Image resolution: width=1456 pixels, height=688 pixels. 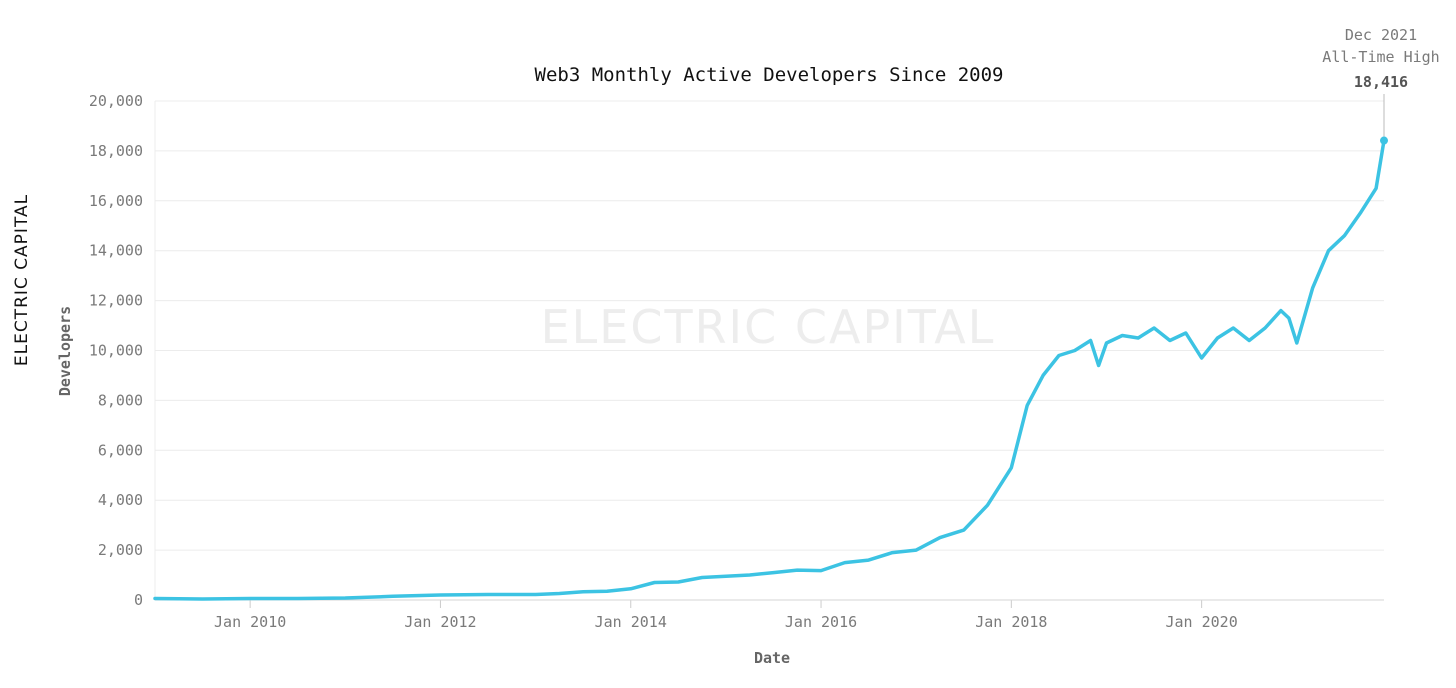 What do you see at coordinates (22, 280) in the screenshot?
I see `side-logo: ELECTRIC CAPITAL` at bounding box center [22, 280].